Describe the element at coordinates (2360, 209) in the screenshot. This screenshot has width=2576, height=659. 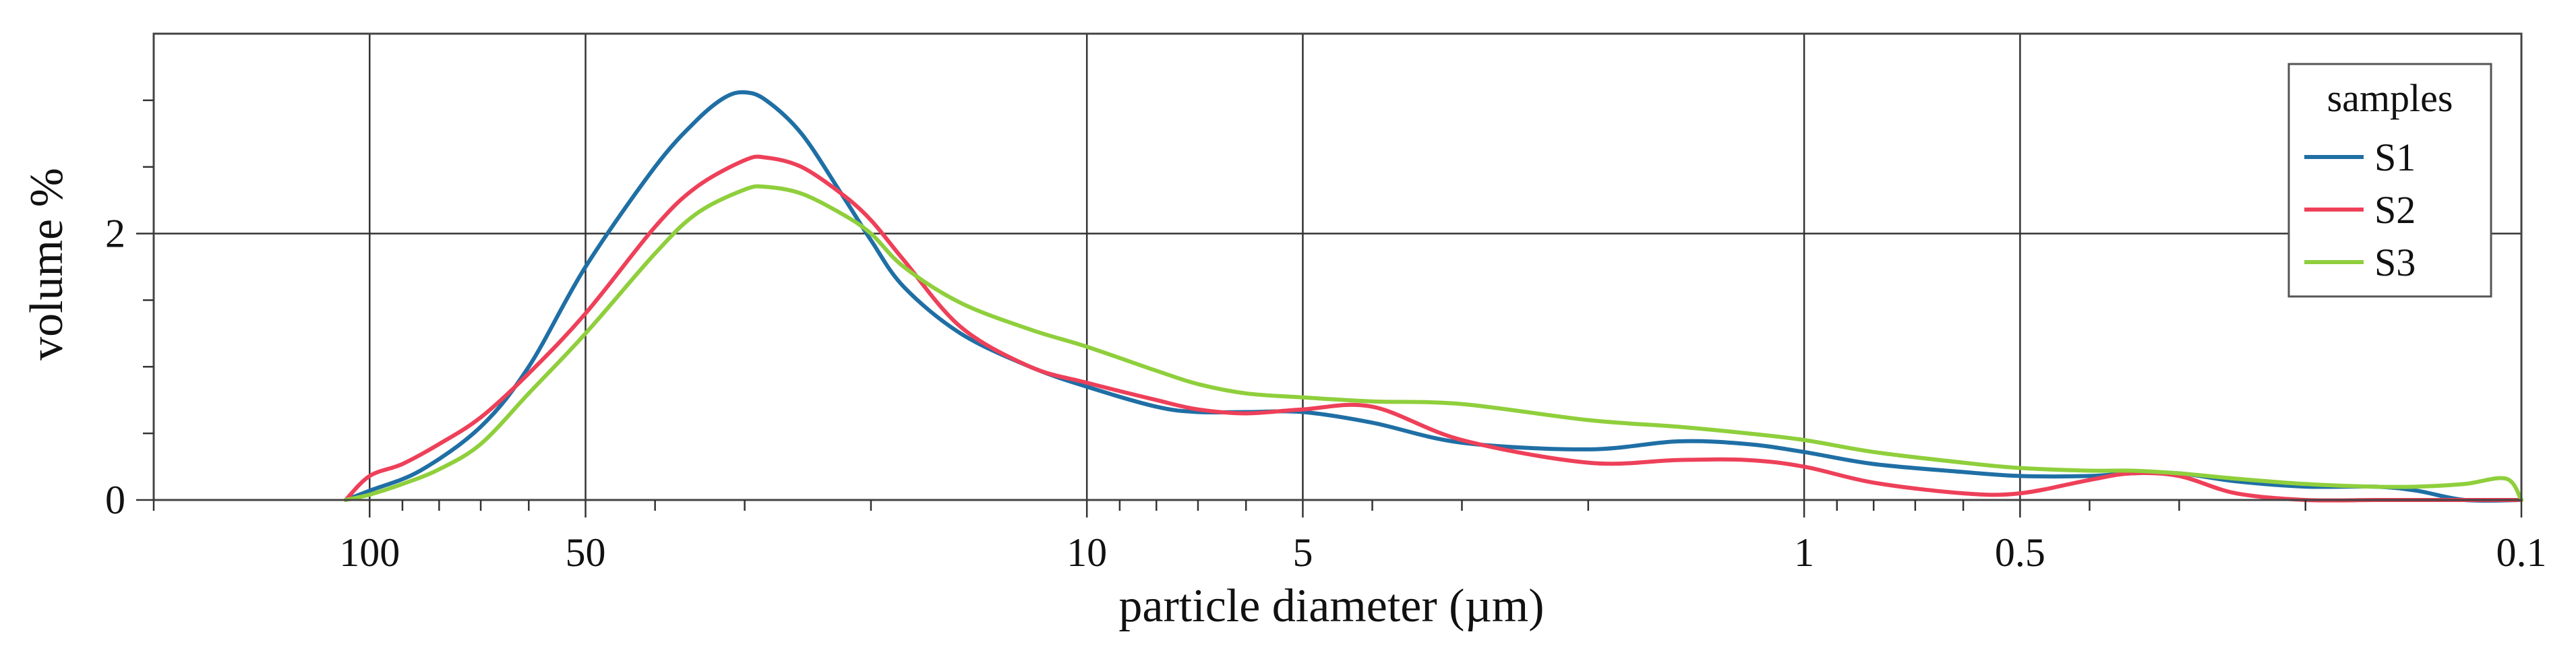
I see `legend-items: S1 S2 S3` at that location.